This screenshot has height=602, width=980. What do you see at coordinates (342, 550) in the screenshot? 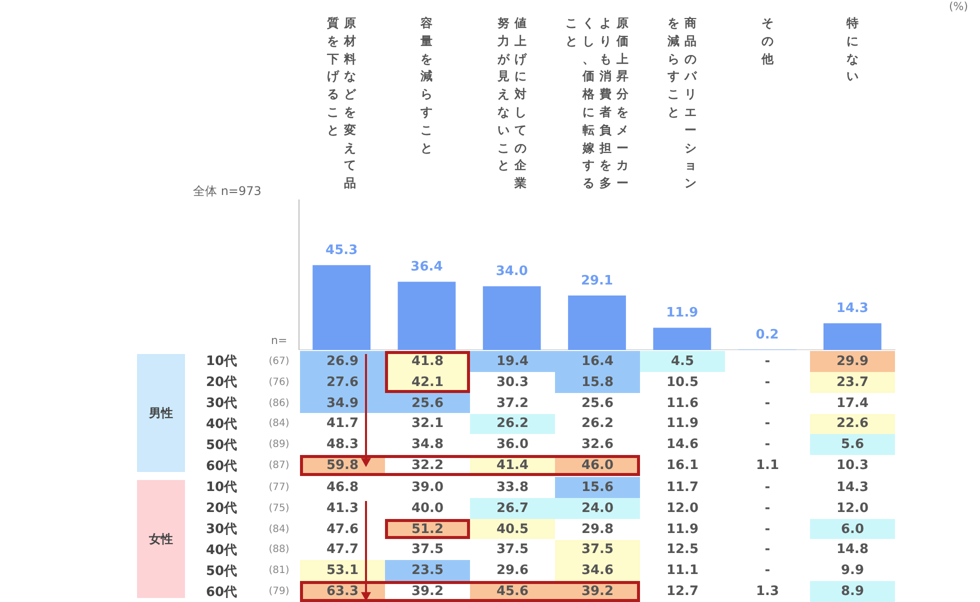
I see `data-label: 47.7` at bounding box center [342, 550].